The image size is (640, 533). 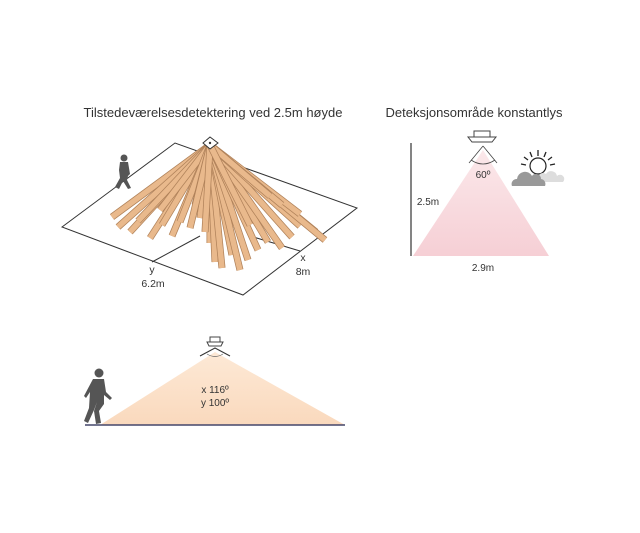 What do you see at coordinates (153, 284) in the screenshot?
I see `y-dimension: 6.2m` at bounding box center [153, 284].